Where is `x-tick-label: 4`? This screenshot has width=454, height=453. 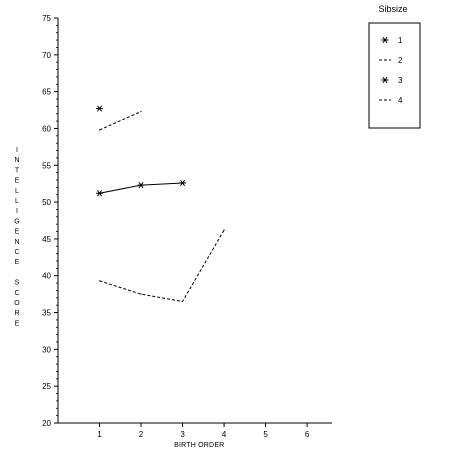
x-tick-label: 4 is located at coordinates (224, 434).